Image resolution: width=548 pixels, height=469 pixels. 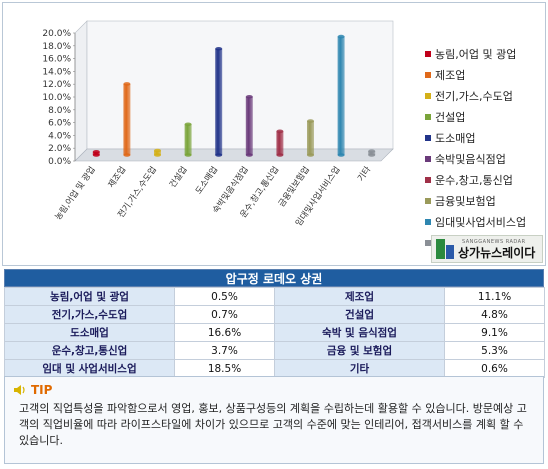 I want to click on legend-label: 임대및사업서비스업, so click(x=481, y=222).